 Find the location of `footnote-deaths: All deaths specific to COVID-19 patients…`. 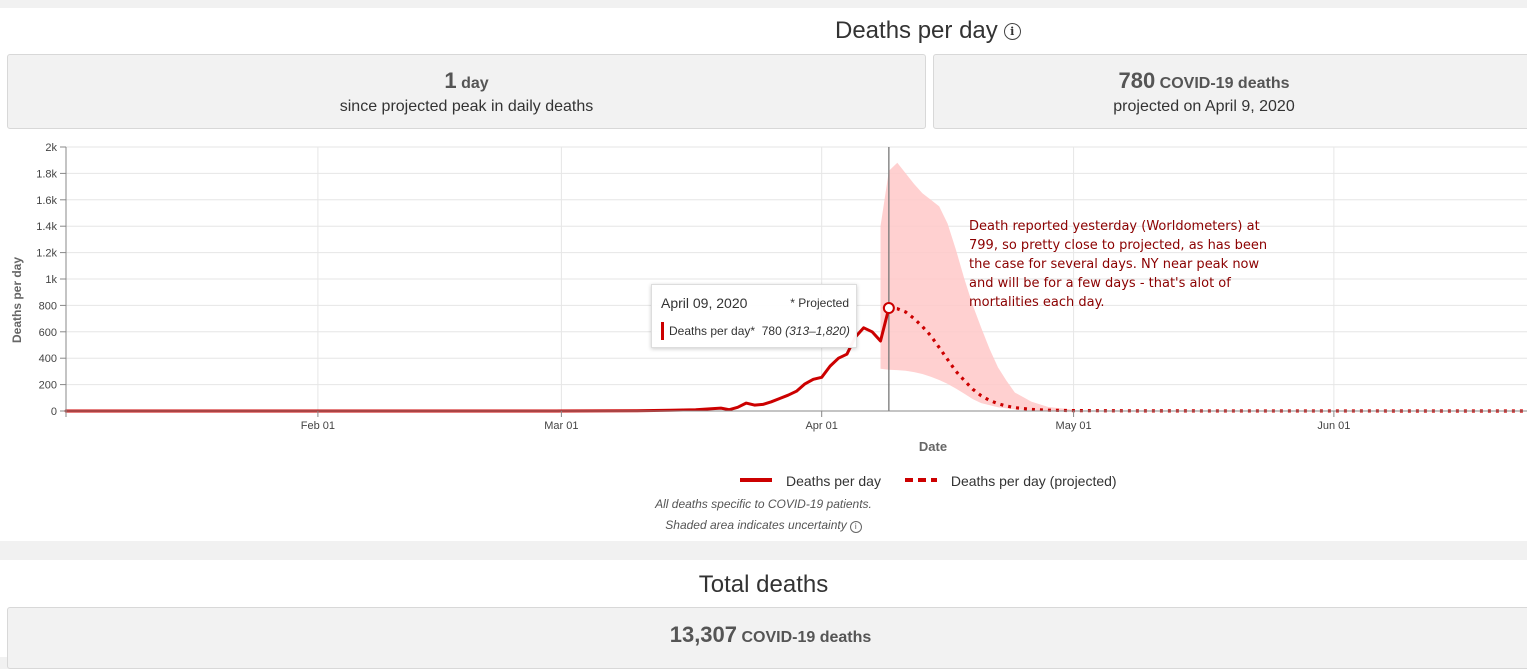

footnote-deaths: All deaths specific to COVID-19 patients… is located at coordinates (763, 504).